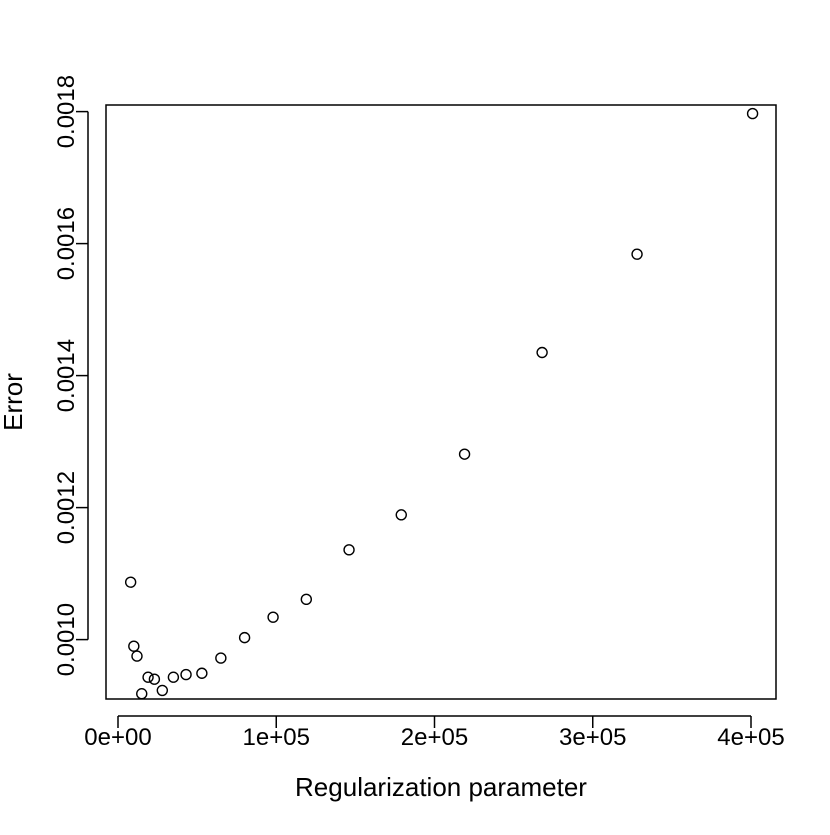 The width and height of the screenshot is (830, 835). I want to click on y-axis: 0.0010 0.0012 0.0014 0.0016 0.0018, so click(71, 375).